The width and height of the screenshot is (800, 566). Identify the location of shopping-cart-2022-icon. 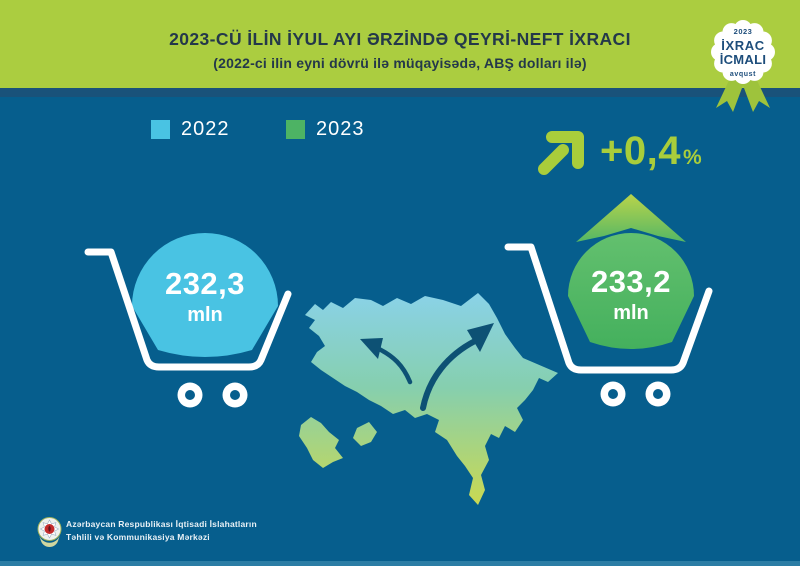
(188, 320).